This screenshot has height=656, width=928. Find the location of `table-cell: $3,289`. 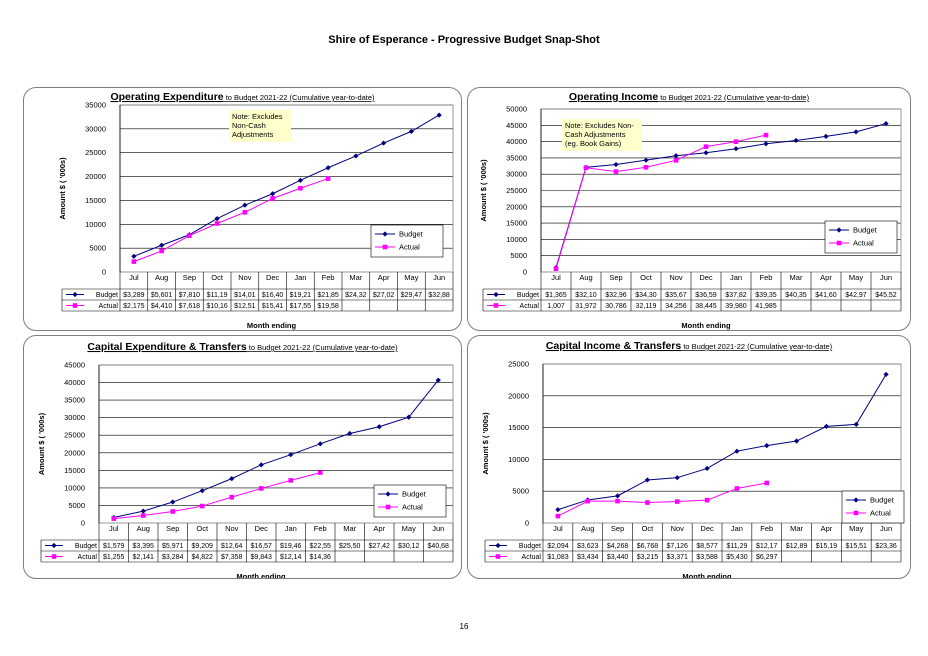

table-cell: $3,289 is located at coordinates (134, 295).